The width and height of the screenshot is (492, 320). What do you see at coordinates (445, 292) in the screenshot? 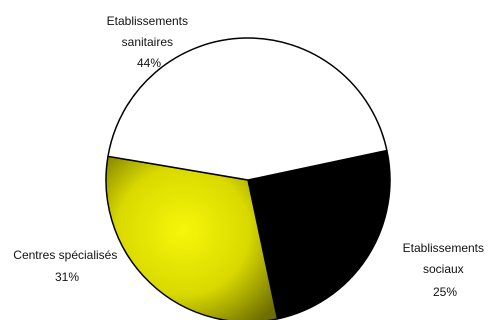
I see `label-sociaux-pct: 25%` at bounding box center [445, 292].